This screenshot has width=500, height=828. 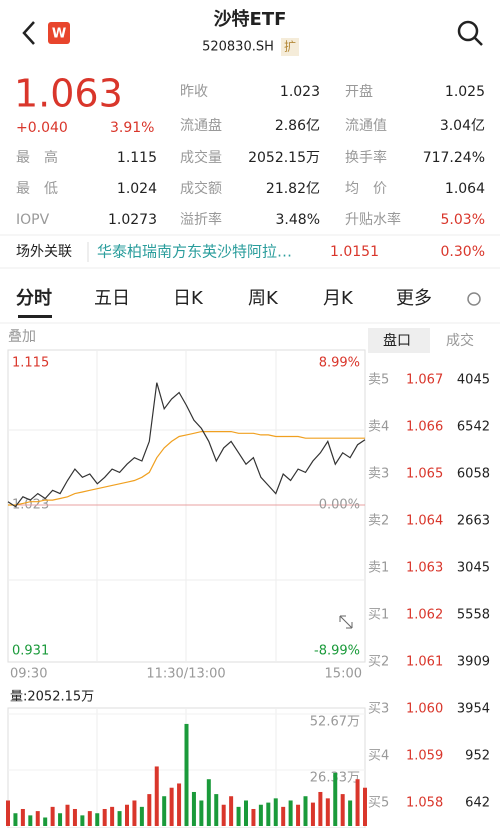 What do you see at coordinates (132, 220) in the screenshot?
I see `quote-value: 1.0273` at bounding box center [132, 220].